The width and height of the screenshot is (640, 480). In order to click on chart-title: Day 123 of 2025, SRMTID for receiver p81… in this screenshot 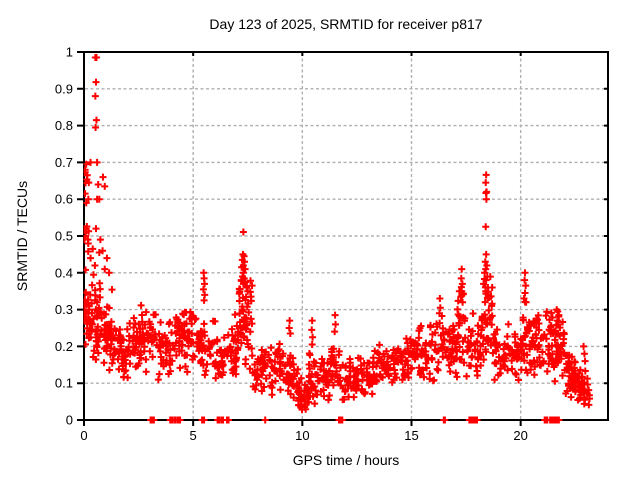, I will do `click(346, 24)`.